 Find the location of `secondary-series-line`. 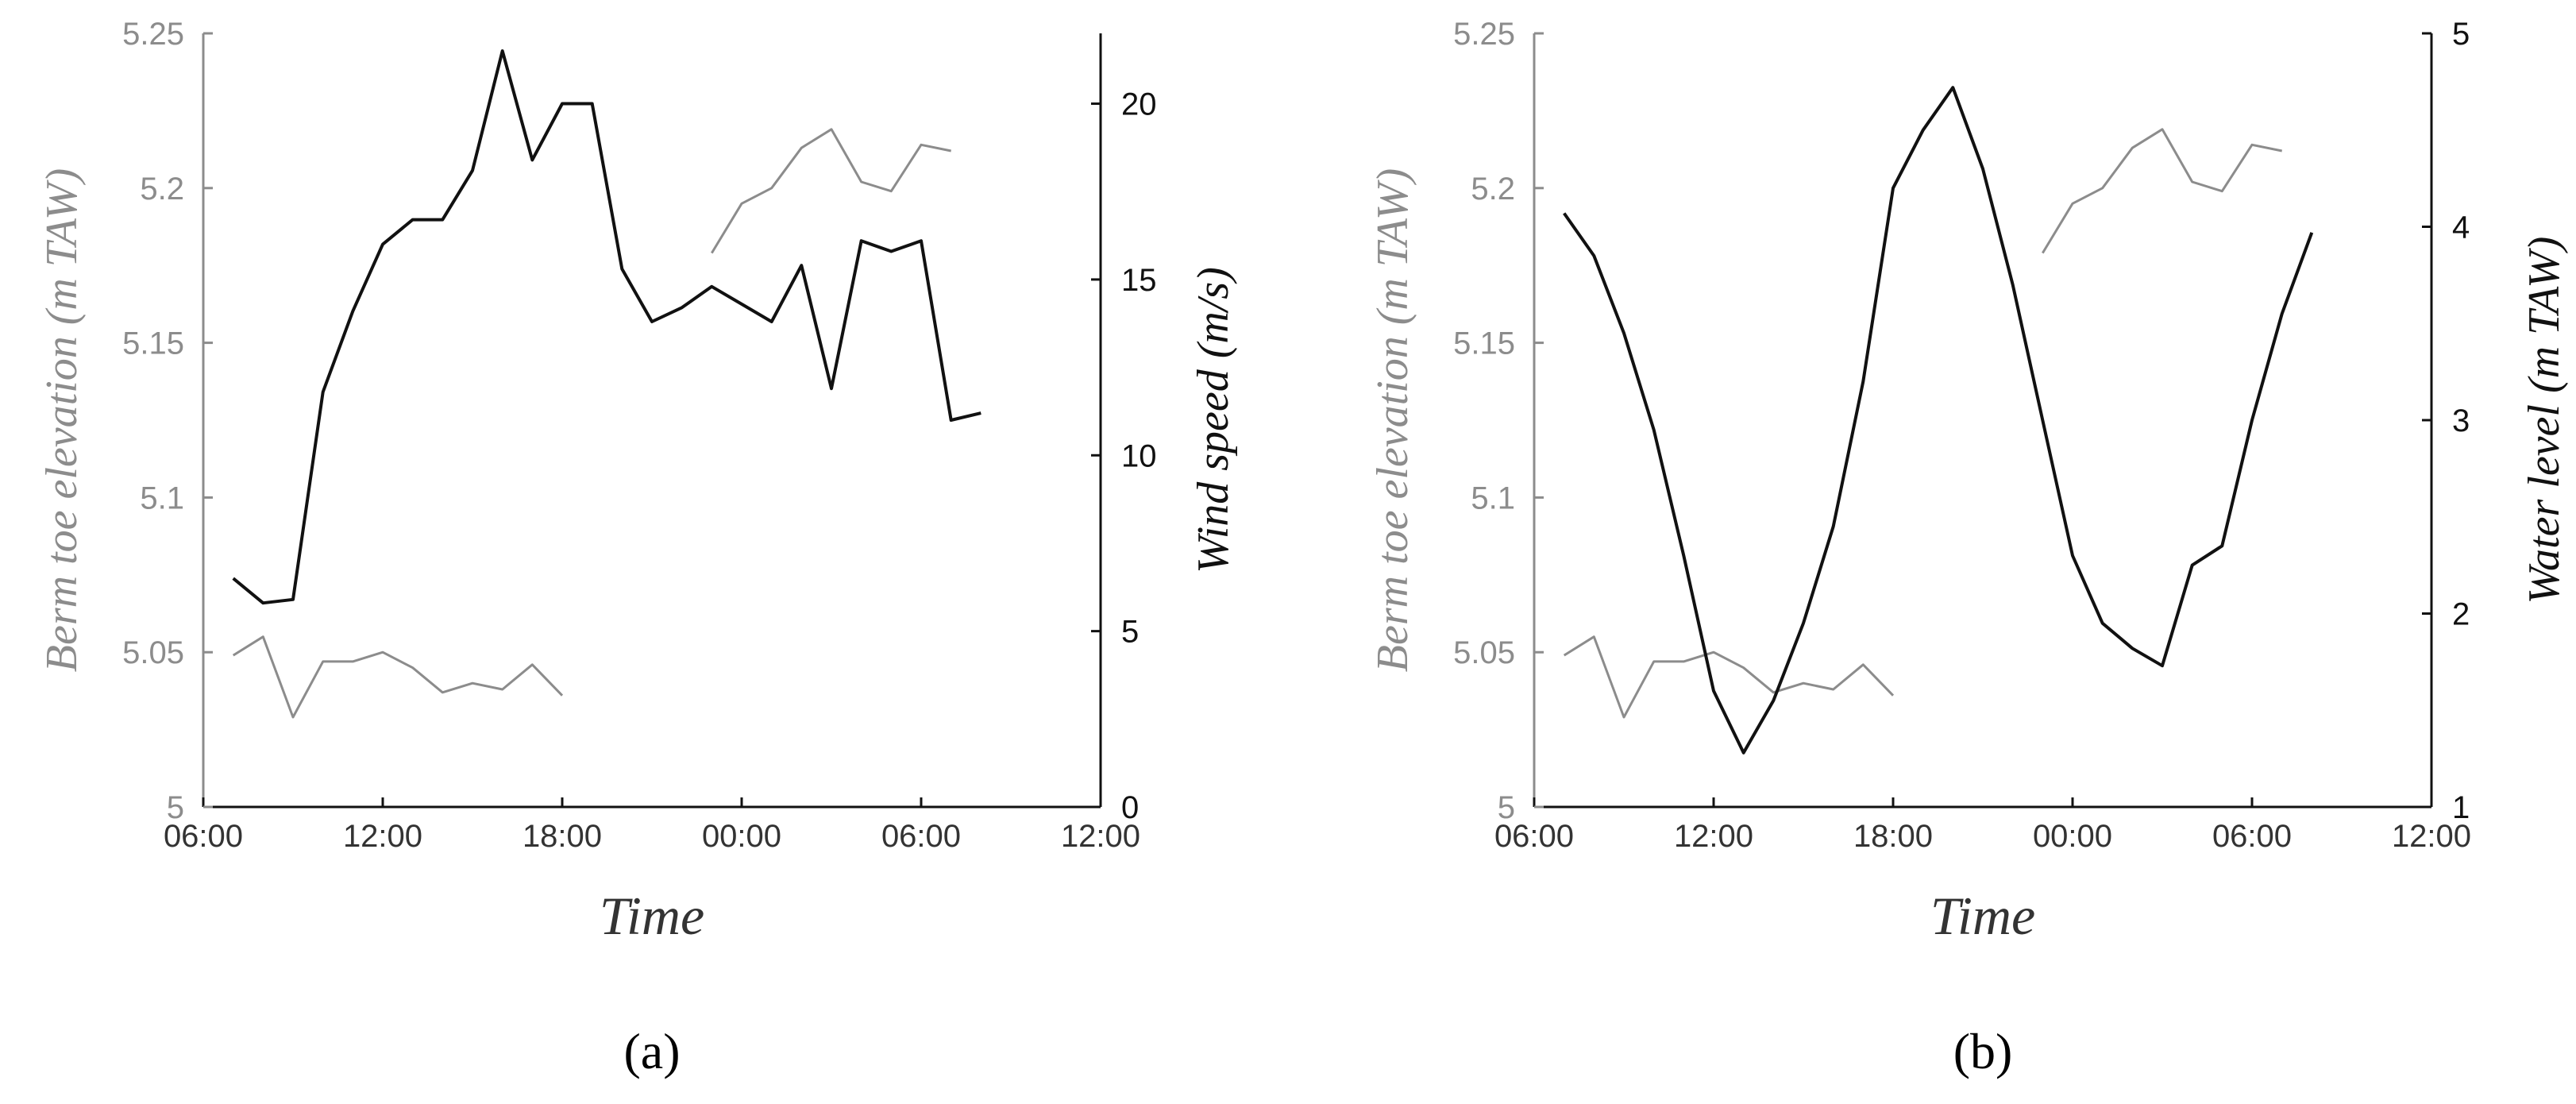

secondary-series-line is located at coordinates (606, 327).